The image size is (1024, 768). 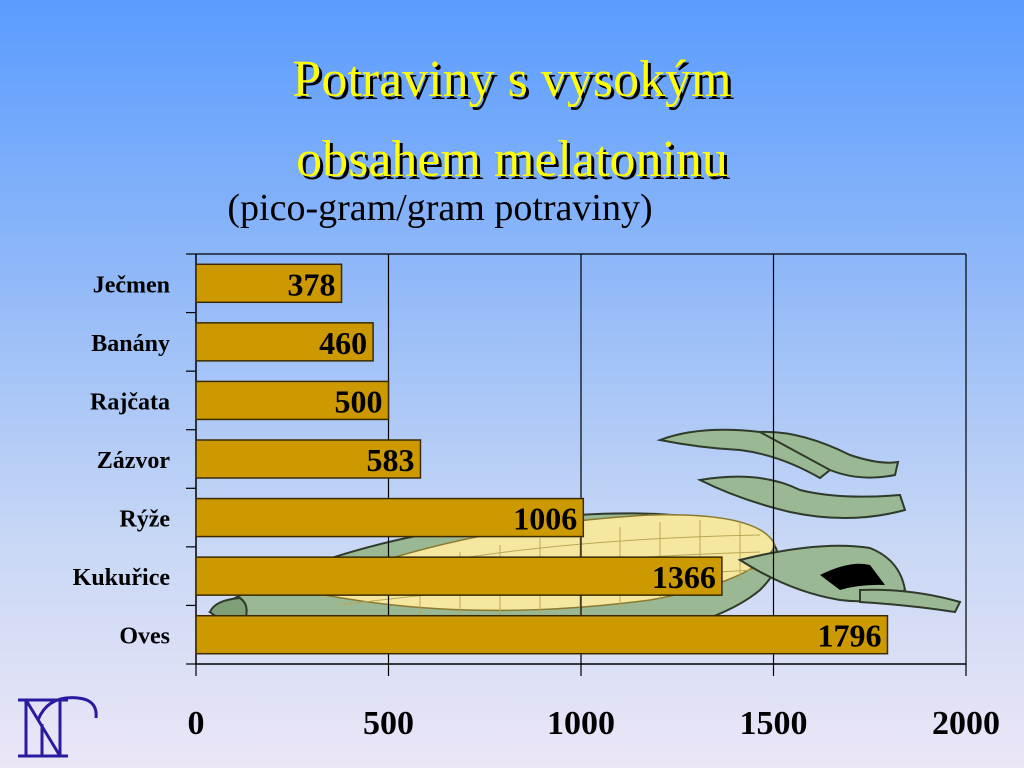 I want to click on data-label: 1796, so click(x=849, y=636).